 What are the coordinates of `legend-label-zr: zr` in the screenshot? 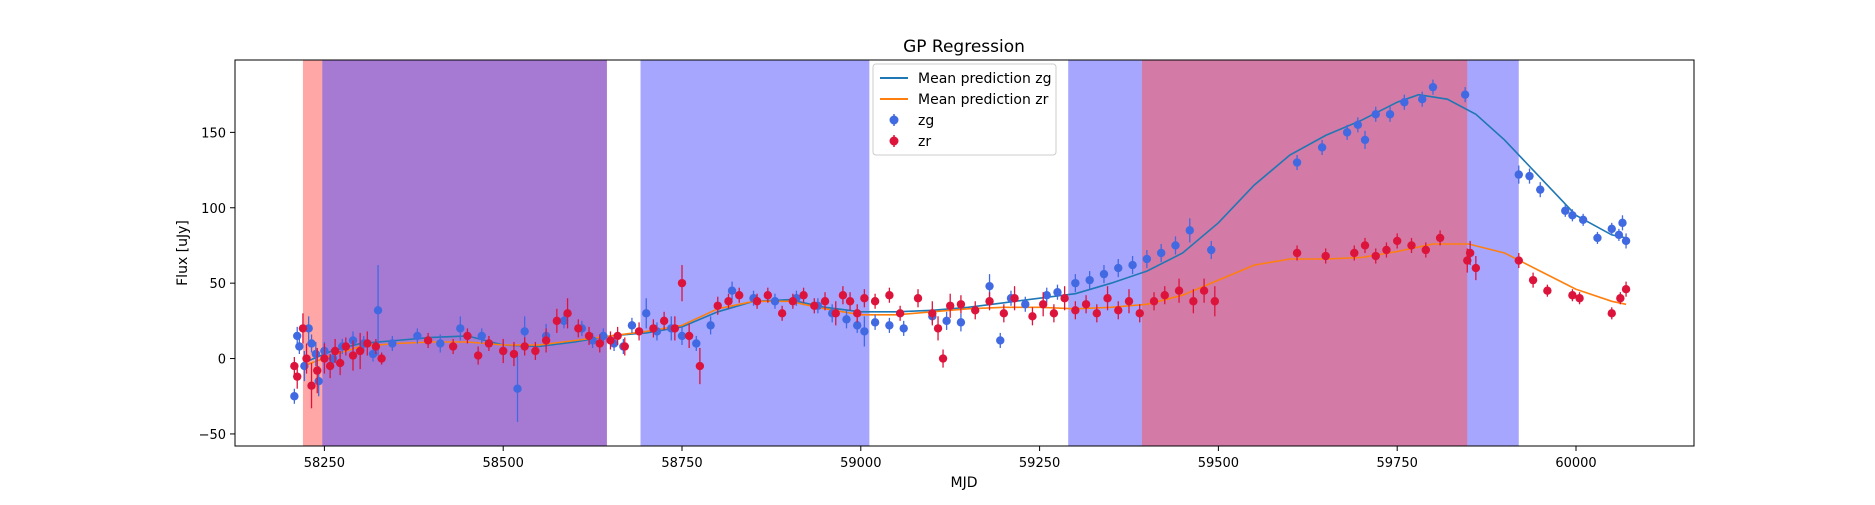 It's located at (924, 142).